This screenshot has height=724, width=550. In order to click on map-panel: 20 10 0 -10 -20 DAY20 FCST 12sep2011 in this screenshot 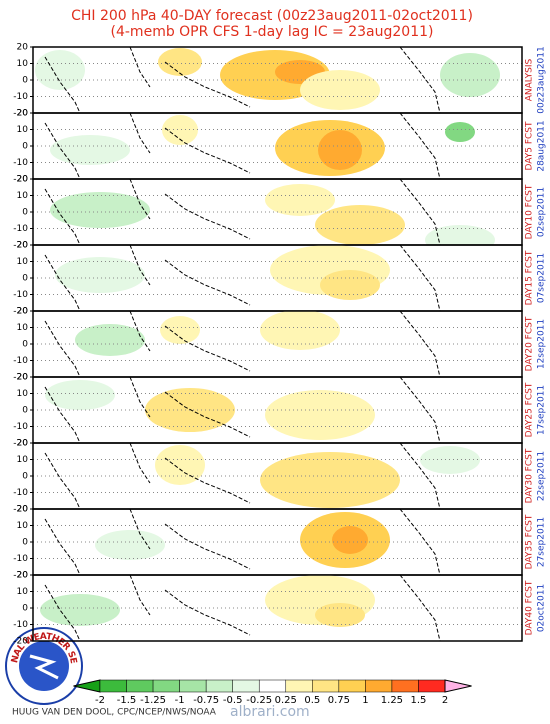, I will do `click(279, 345)`.